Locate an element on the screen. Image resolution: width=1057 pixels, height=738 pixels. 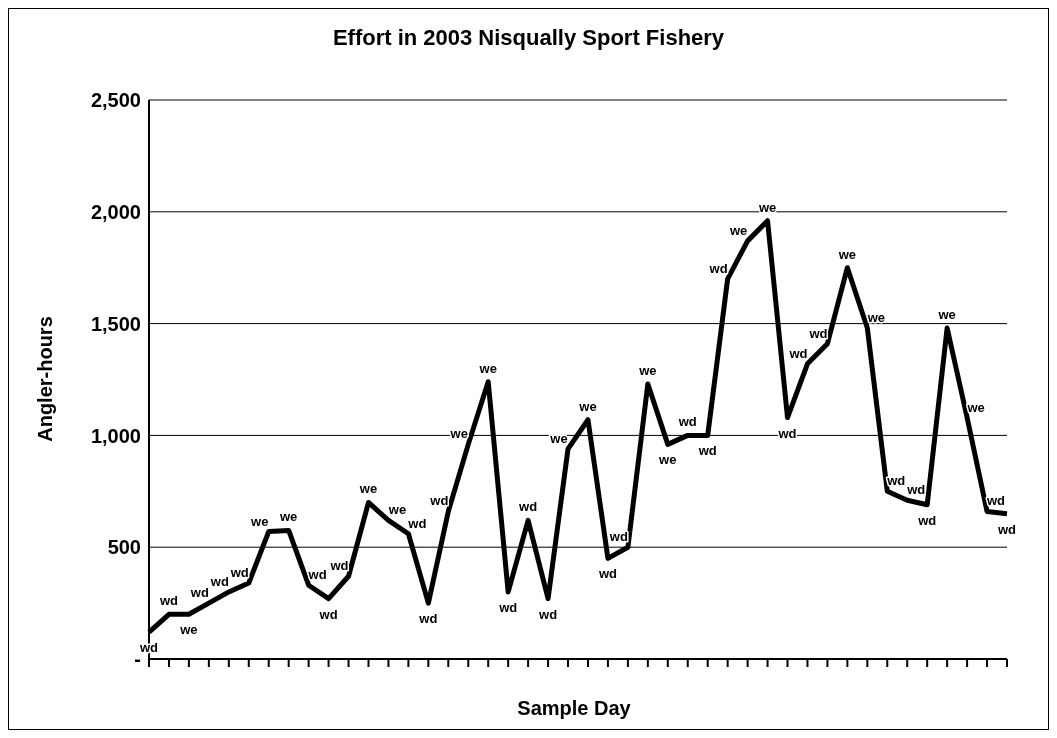
y-tick-label: 1,500 is located at coordinates (115, 323).